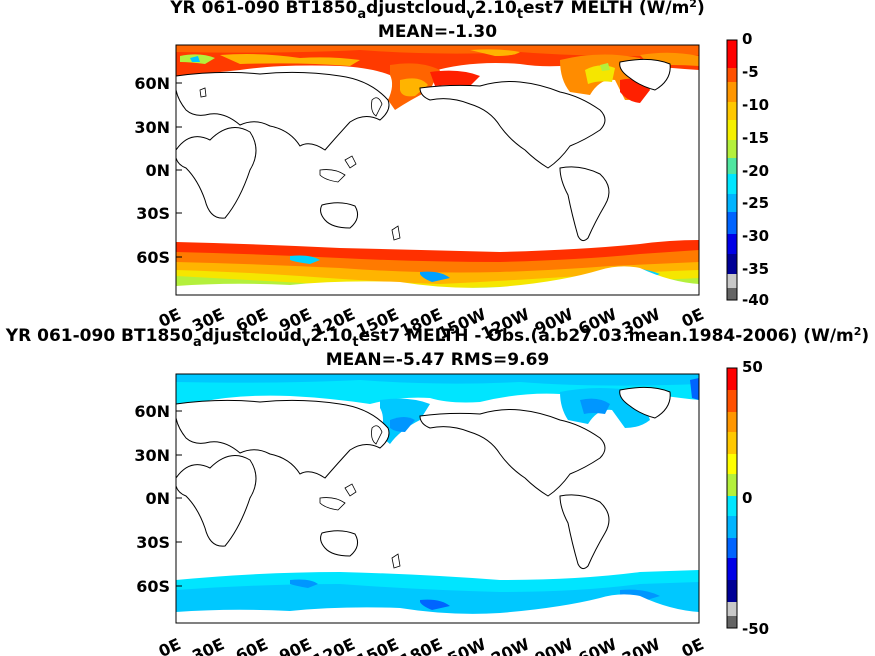 The height and width of the screenshot is (656, 875). I want to click on colorbar-tick: 50, so click(752, 367).